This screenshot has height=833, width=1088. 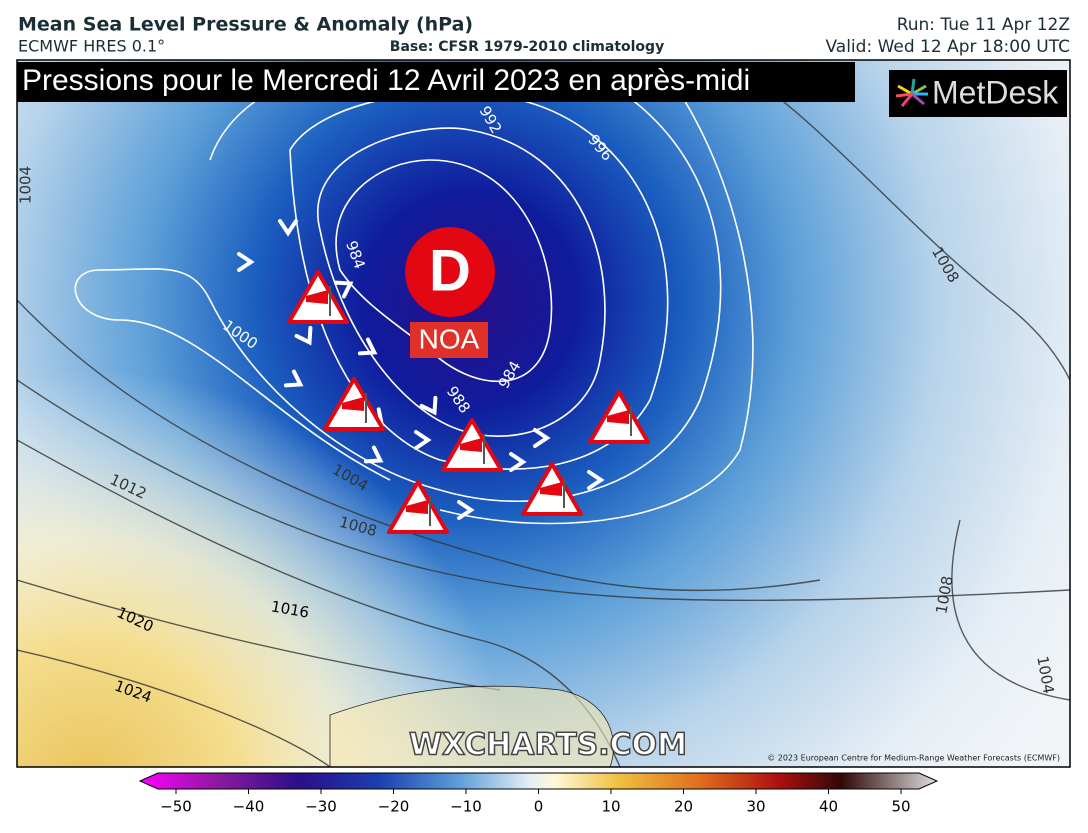 I want to click on low-name-box, so click(x=449, y=340).